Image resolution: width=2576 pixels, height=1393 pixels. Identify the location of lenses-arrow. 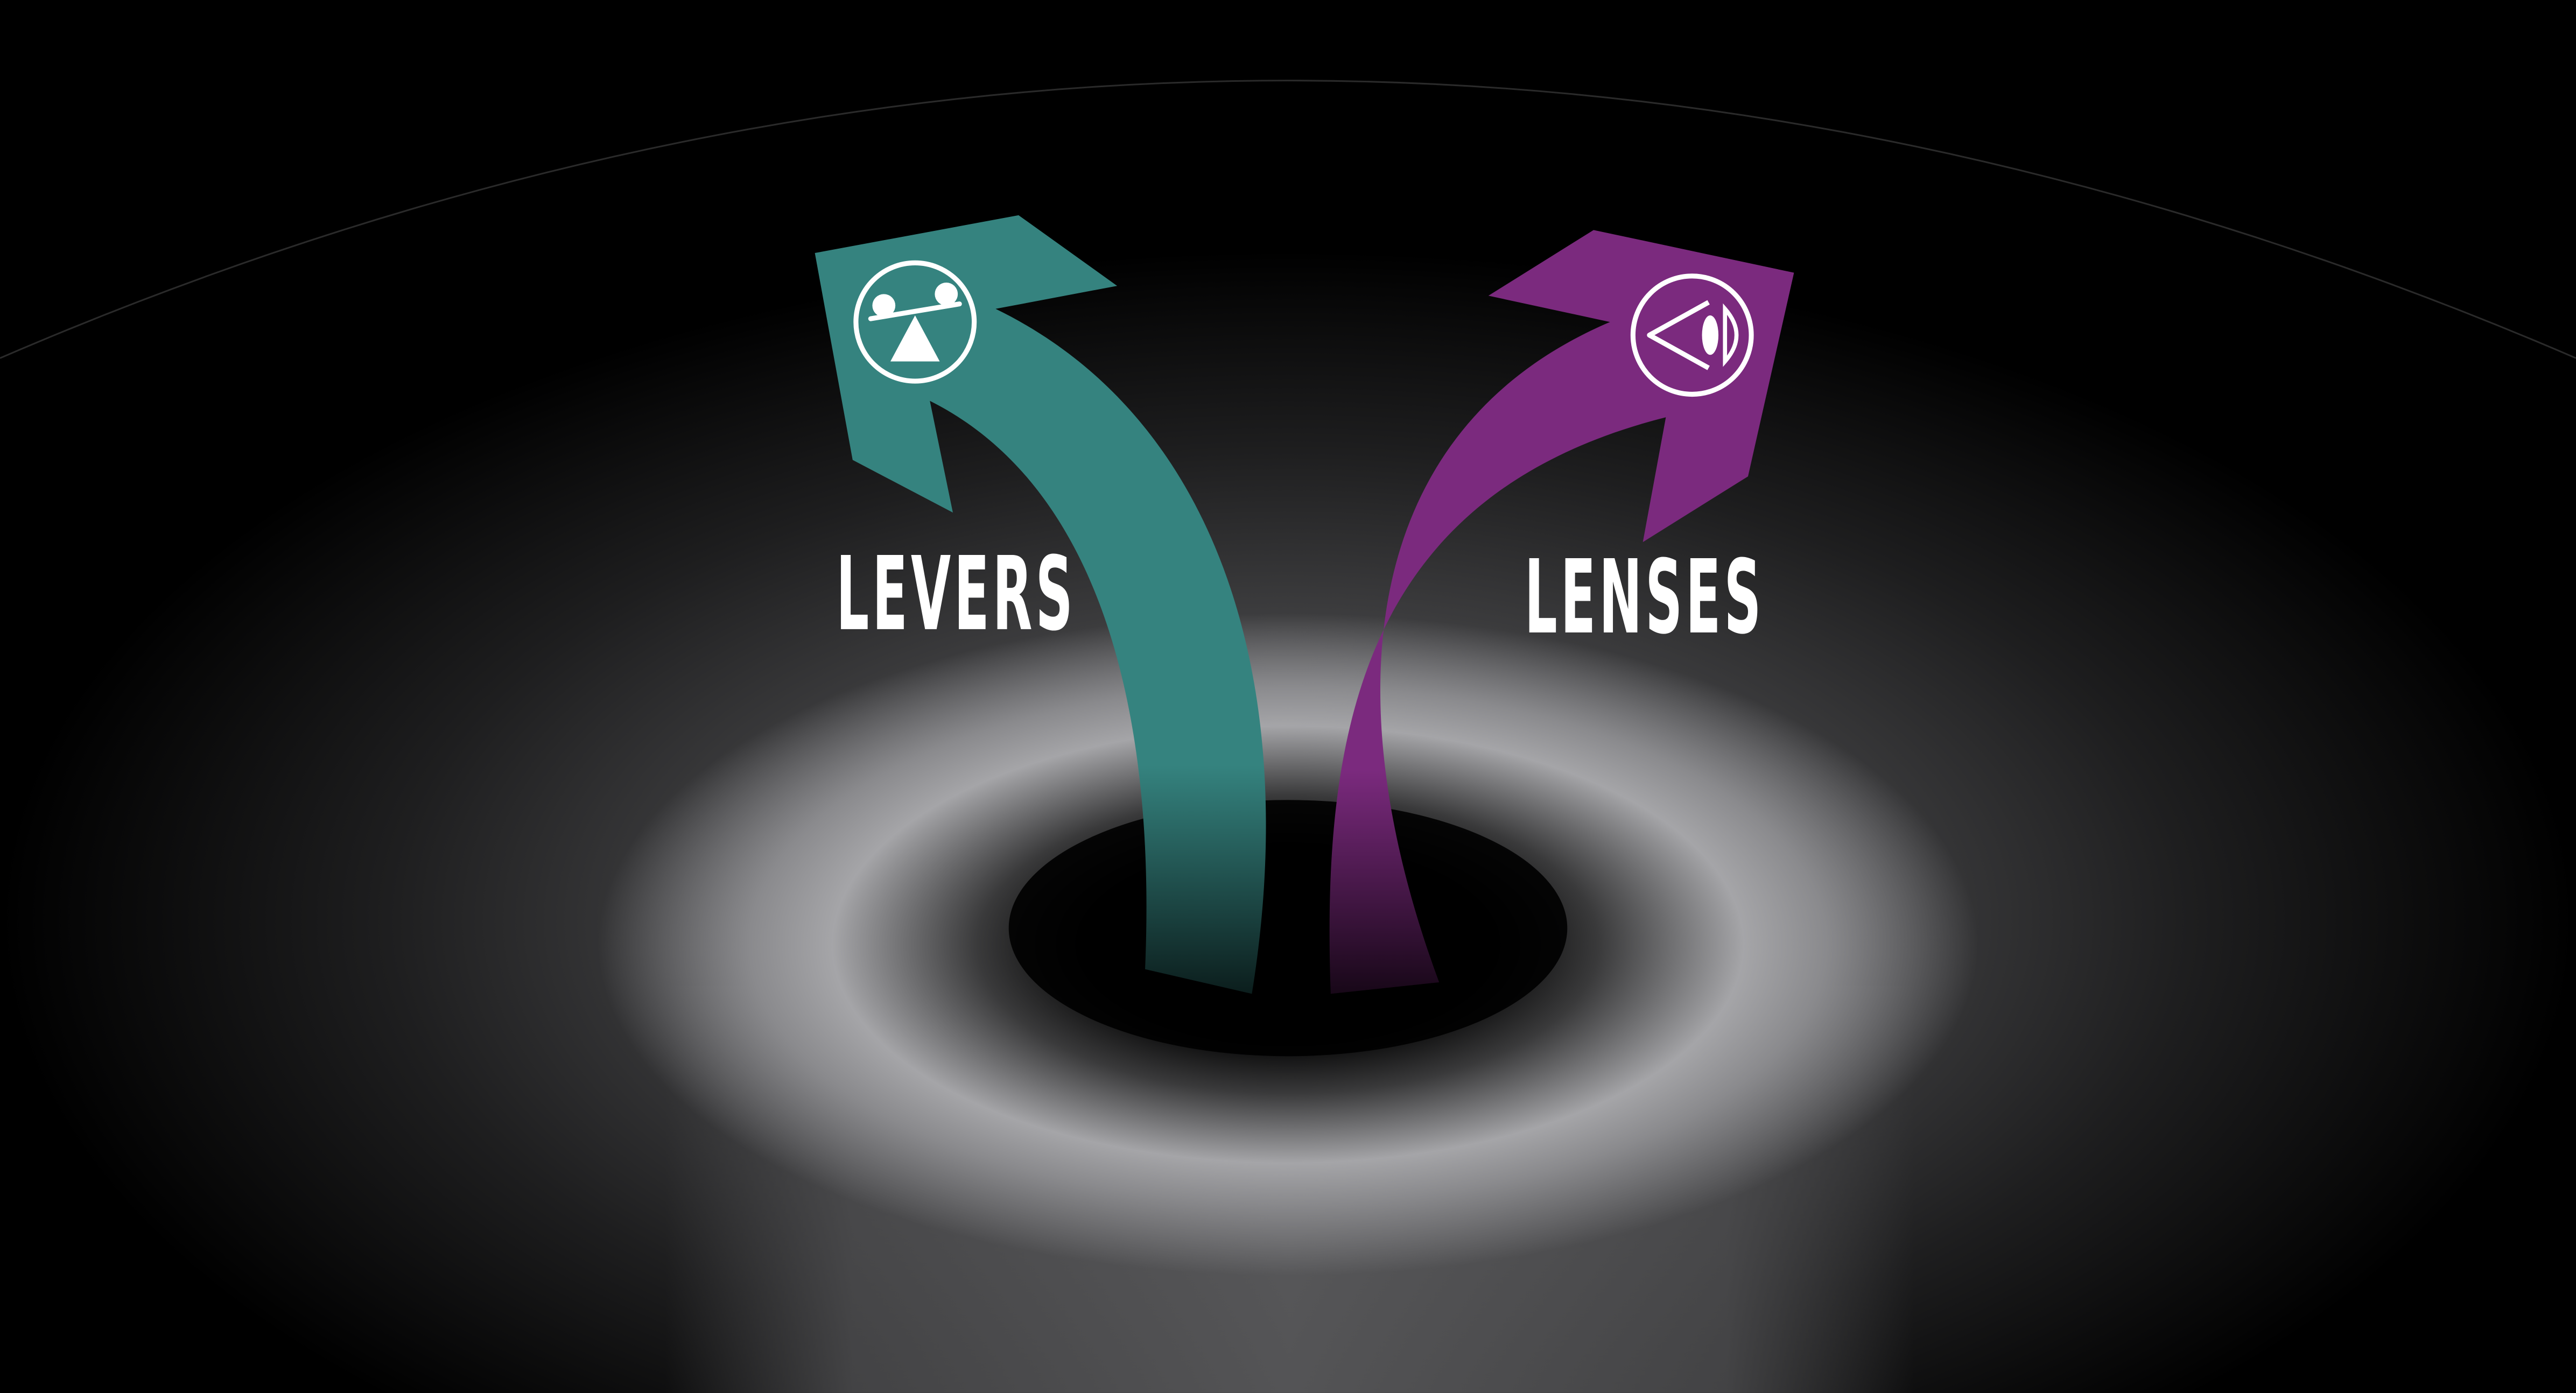
(1561, 612).